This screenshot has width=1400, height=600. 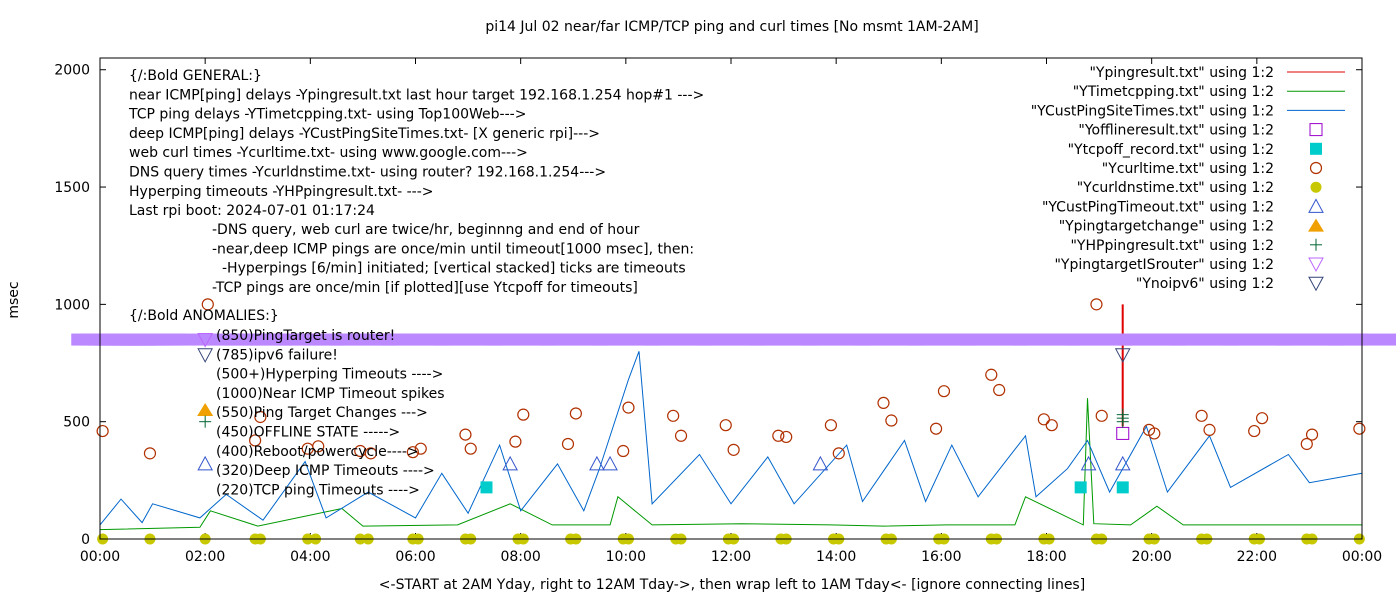 I want to click on x-tick-label: 22:00, so click(x=1257, y=557).